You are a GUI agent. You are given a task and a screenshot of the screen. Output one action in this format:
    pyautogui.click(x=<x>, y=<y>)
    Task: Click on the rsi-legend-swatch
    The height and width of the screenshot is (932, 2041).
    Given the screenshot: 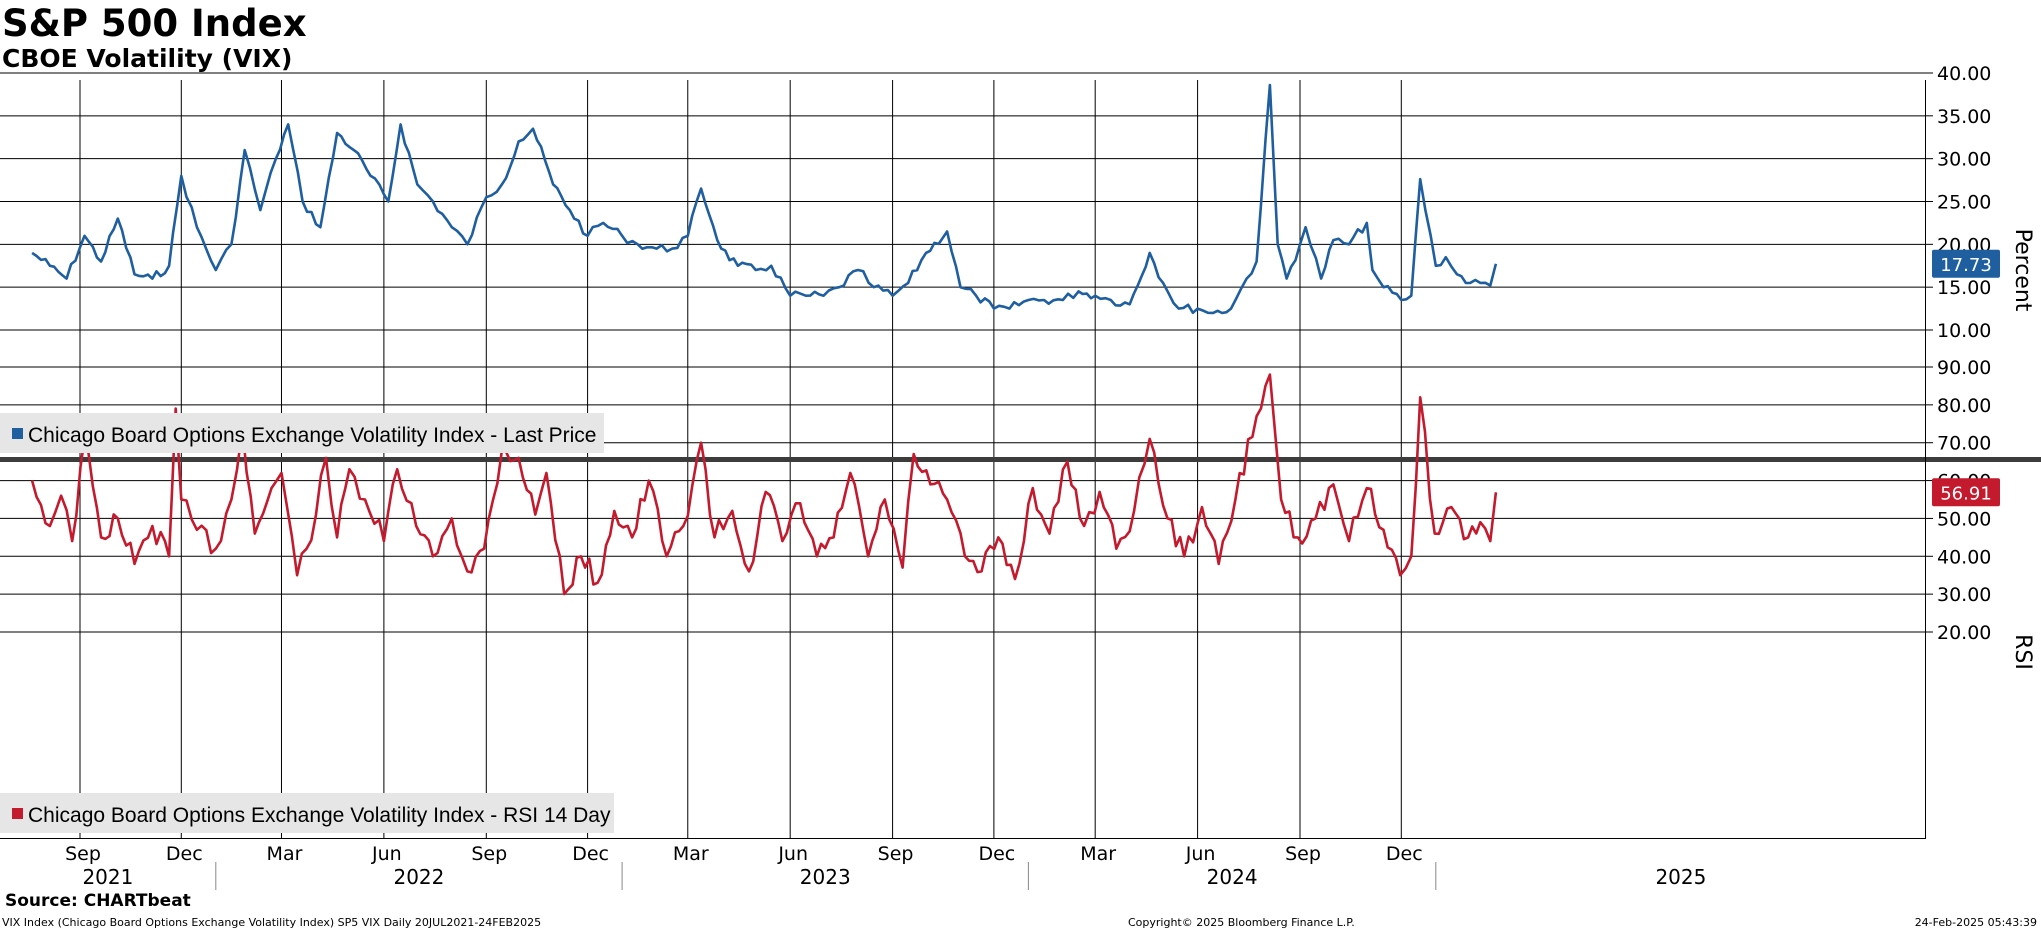 What is the action you would take?
    pyautogui.click(x=17, y=813)
    